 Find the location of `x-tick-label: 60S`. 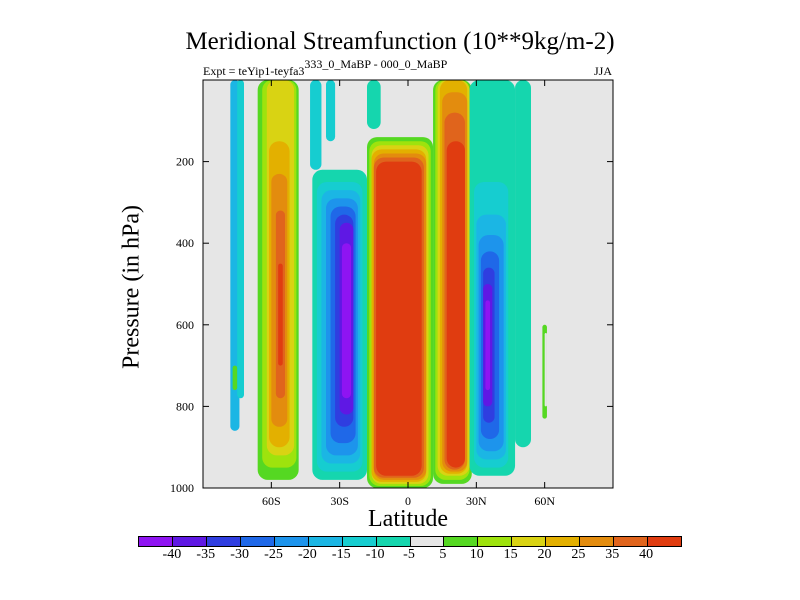

x-tick-label: 60S is located at coordinates (271, 501).